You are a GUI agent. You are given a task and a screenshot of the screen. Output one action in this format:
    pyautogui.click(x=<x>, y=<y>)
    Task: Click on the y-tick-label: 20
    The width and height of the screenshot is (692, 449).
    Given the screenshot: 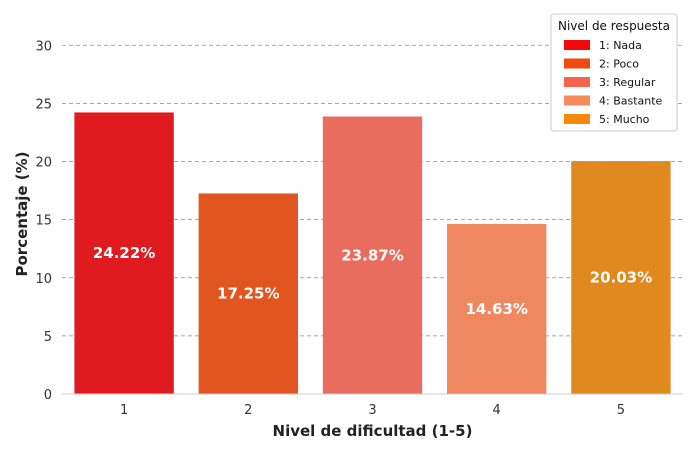 What is the action you would take?
    pyautogui.click(x=43, y=163)
    